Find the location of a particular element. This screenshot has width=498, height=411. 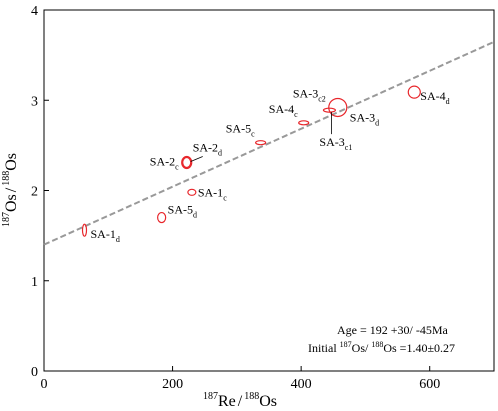

initial-ratio-annotation: Initial 187Os/ 188Os =1.40±0.27 is located at coordinates (381, 347).